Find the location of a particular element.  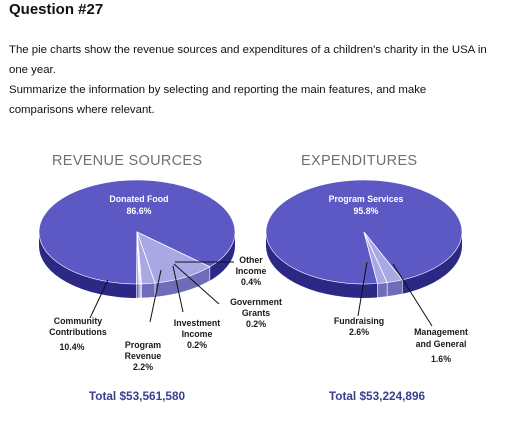

label-program-revenue-1: Program is located at coordinates (143, 345).